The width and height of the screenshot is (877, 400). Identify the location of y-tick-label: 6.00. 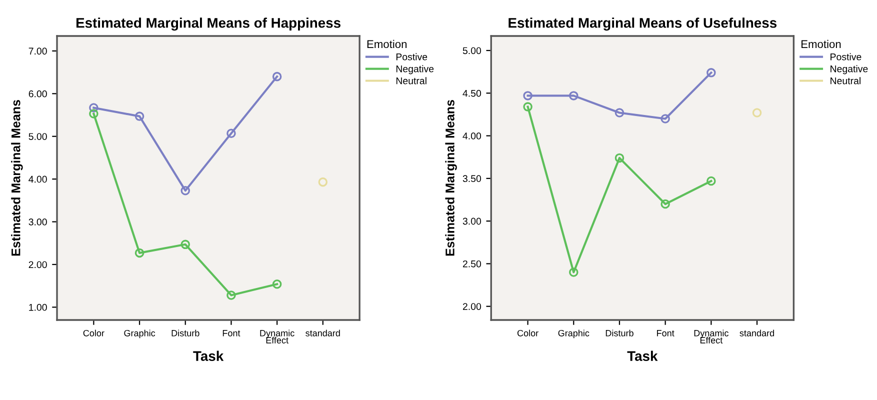
(37, 94).